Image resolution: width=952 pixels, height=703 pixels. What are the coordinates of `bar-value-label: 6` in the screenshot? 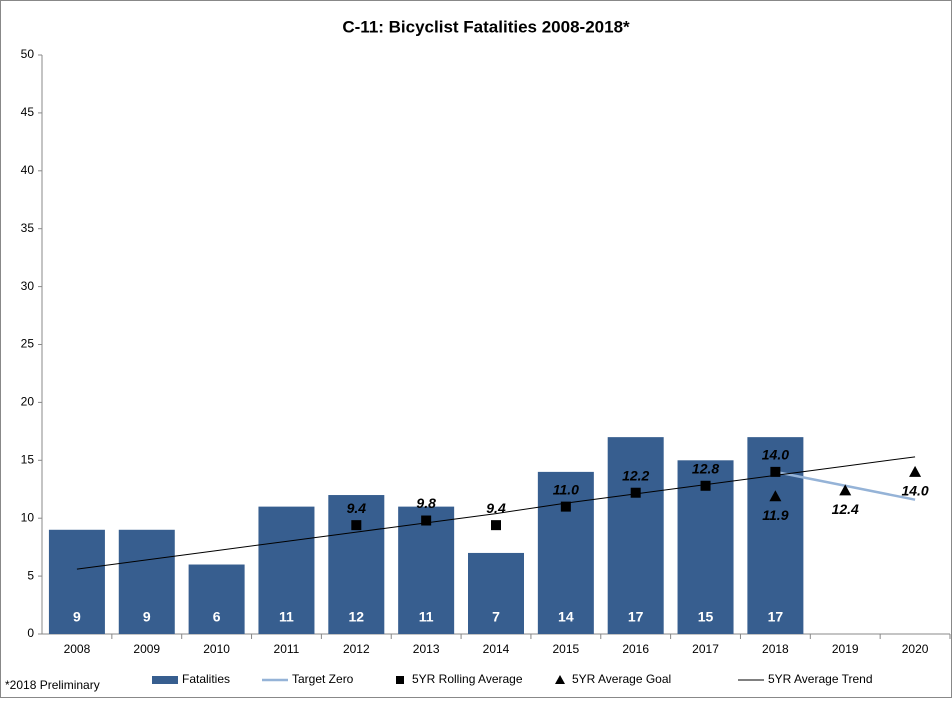 It's located at (217, 617).